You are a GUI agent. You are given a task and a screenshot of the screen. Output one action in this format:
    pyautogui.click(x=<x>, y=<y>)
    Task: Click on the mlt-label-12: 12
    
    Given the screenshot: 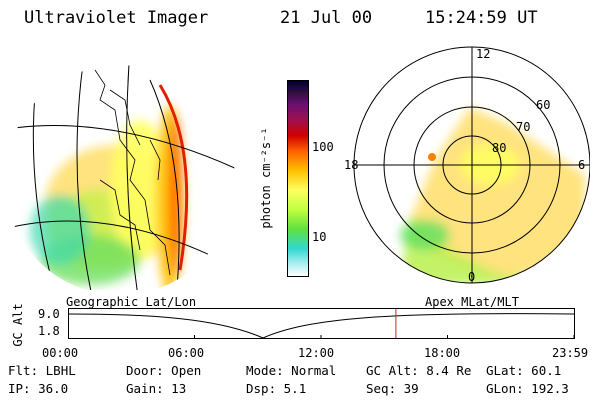 What is the action you would take?
    pyautogui.click(x=483, y=54)
    